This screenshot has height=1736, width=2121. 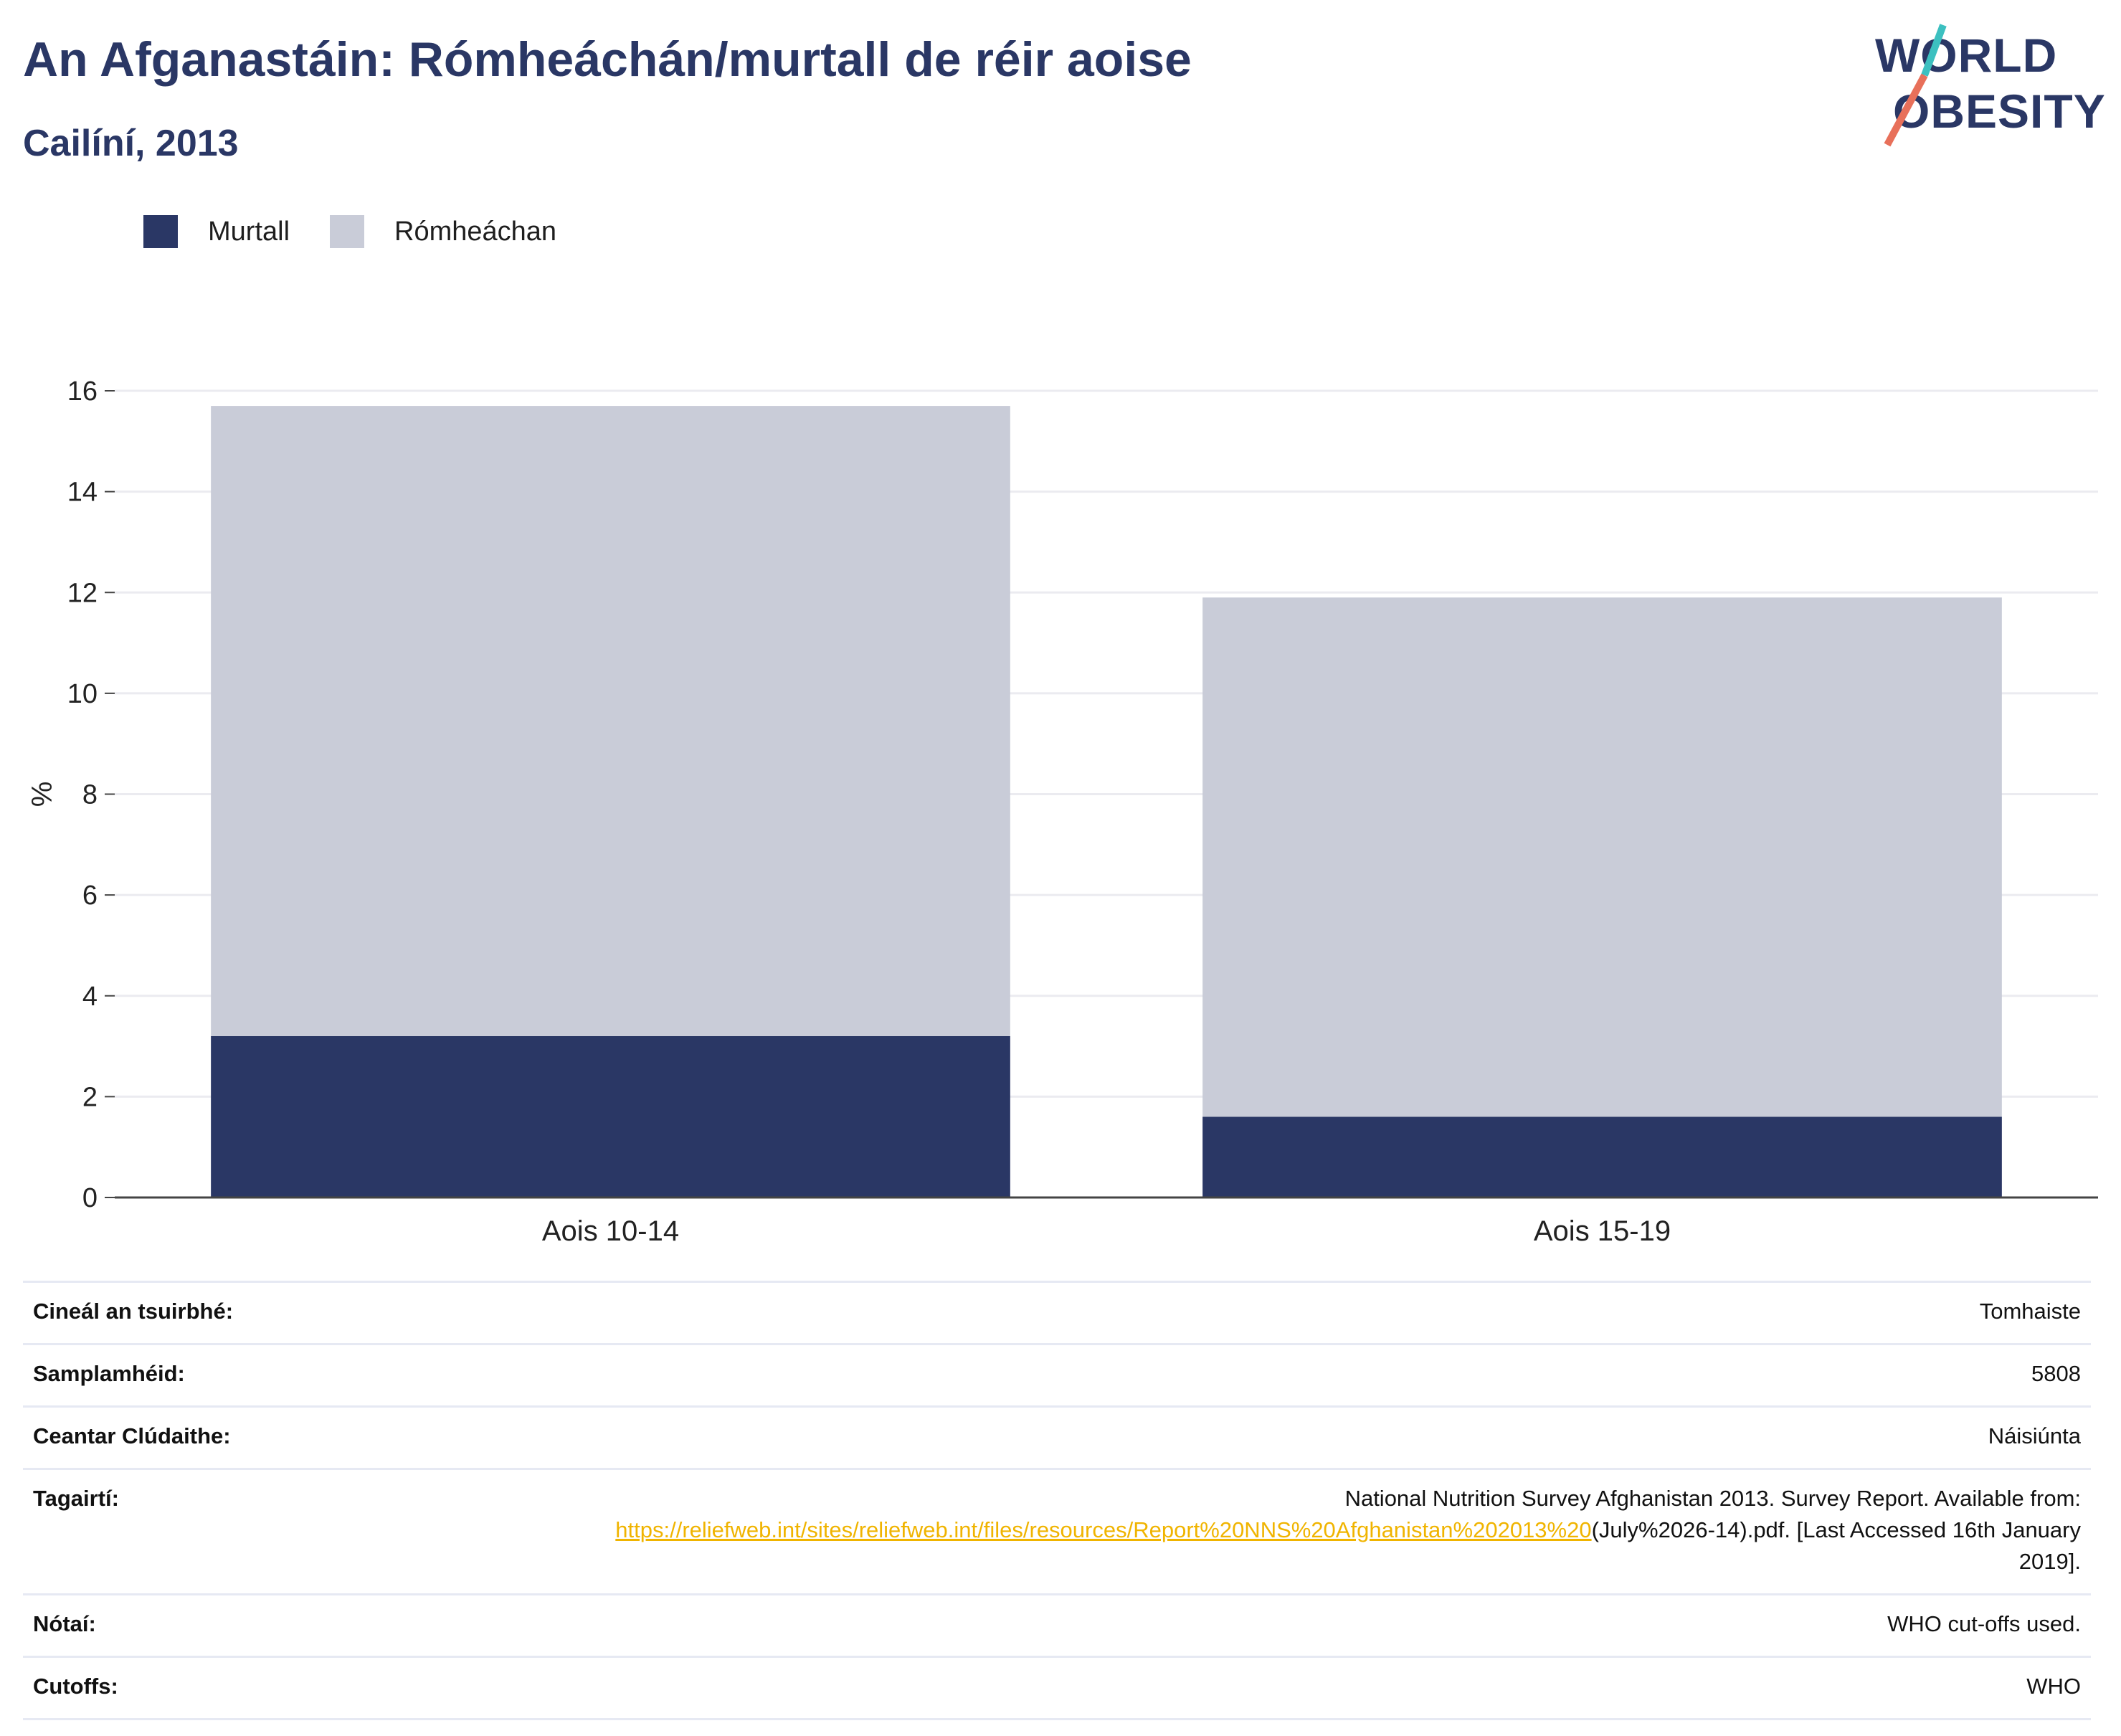 I want to click on legend-swatch-overweight, so click(x=347, y=231).